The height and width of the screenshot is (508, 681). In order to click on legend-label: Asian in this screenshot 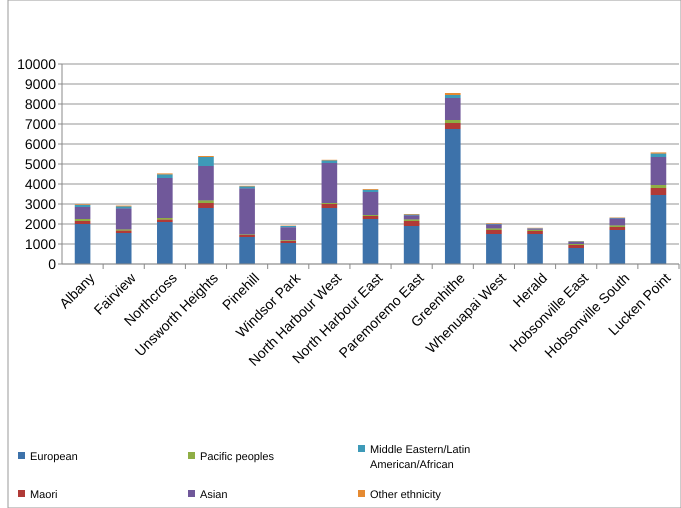, I will do `click(214, 495)`.